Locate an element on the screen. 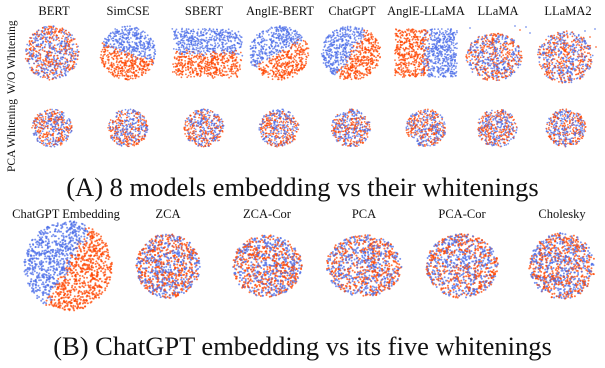 The image size is (605, 368). scatter-outliers is located at coordinates (533, 36).